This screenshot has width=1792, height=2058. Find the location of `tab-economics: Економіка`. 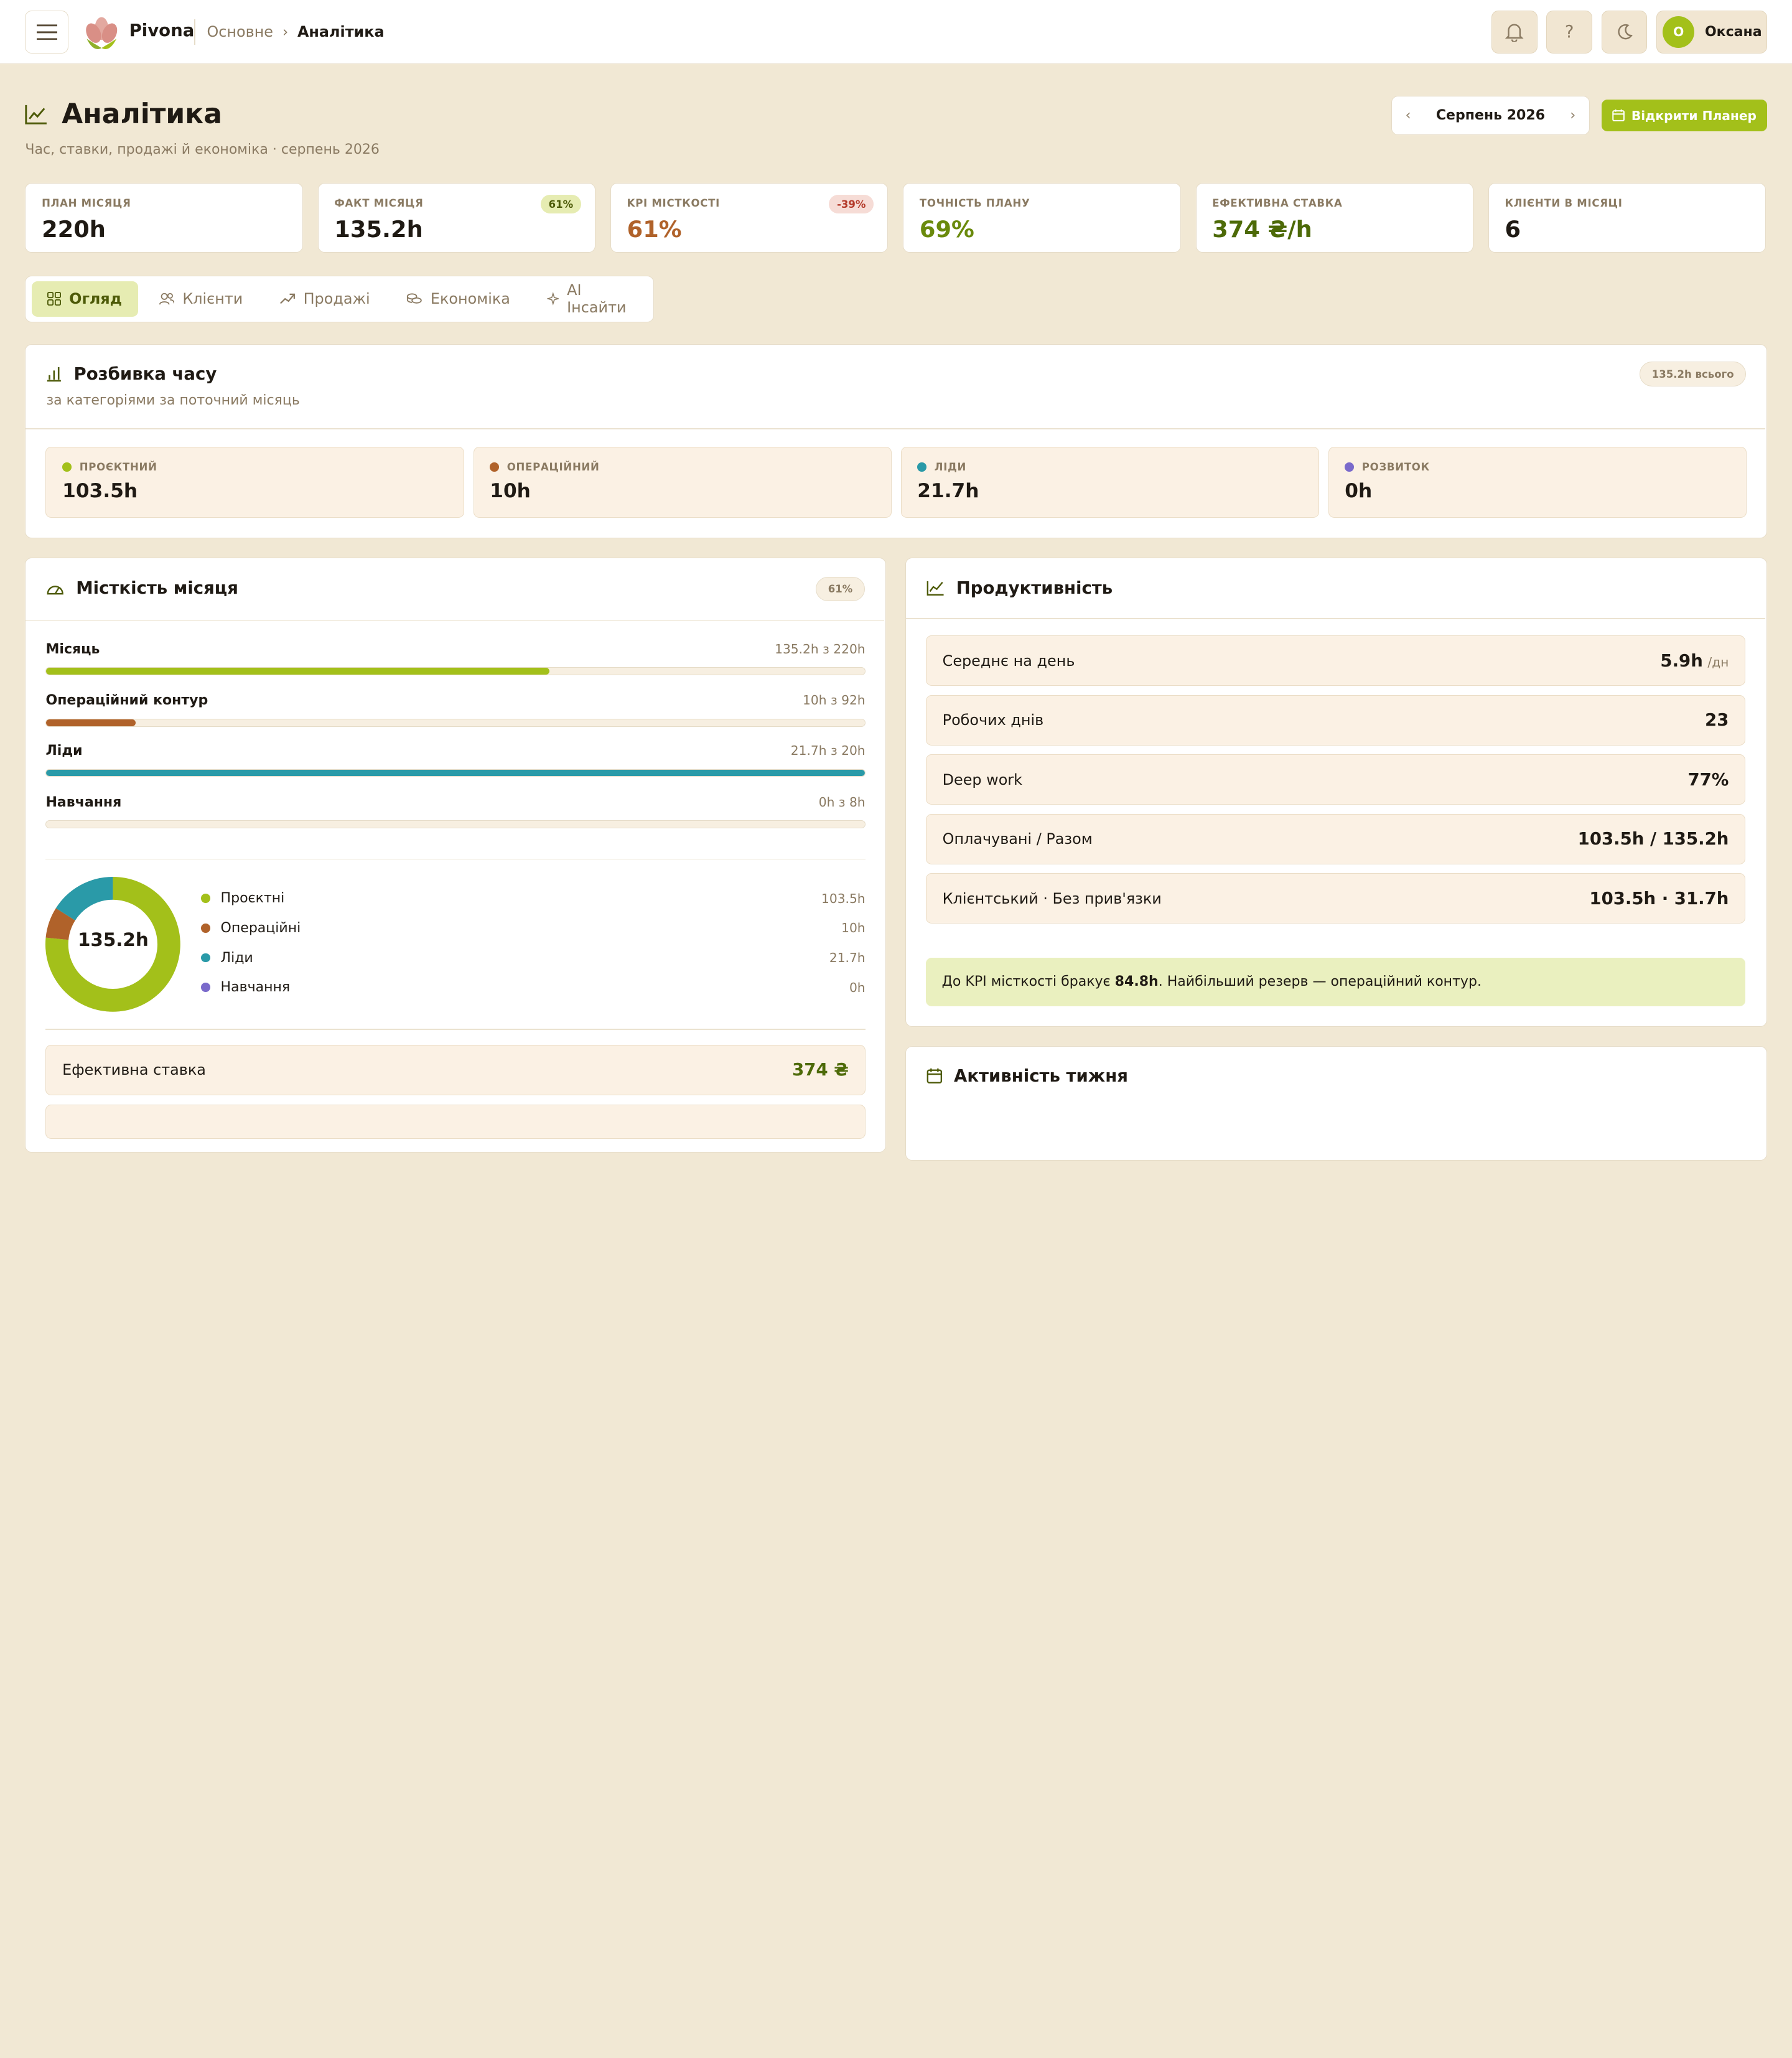

tab-economics: Економіка is located at coordinates (458, 299).